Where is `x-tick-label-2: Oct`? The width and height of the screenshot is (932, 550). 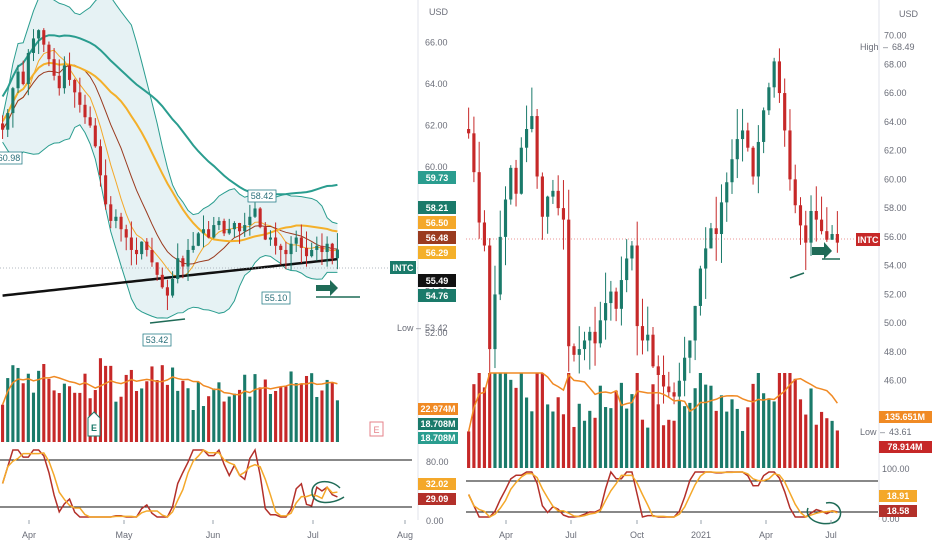
x-tick-label-2: Oct is located at coordinates (637, 535).